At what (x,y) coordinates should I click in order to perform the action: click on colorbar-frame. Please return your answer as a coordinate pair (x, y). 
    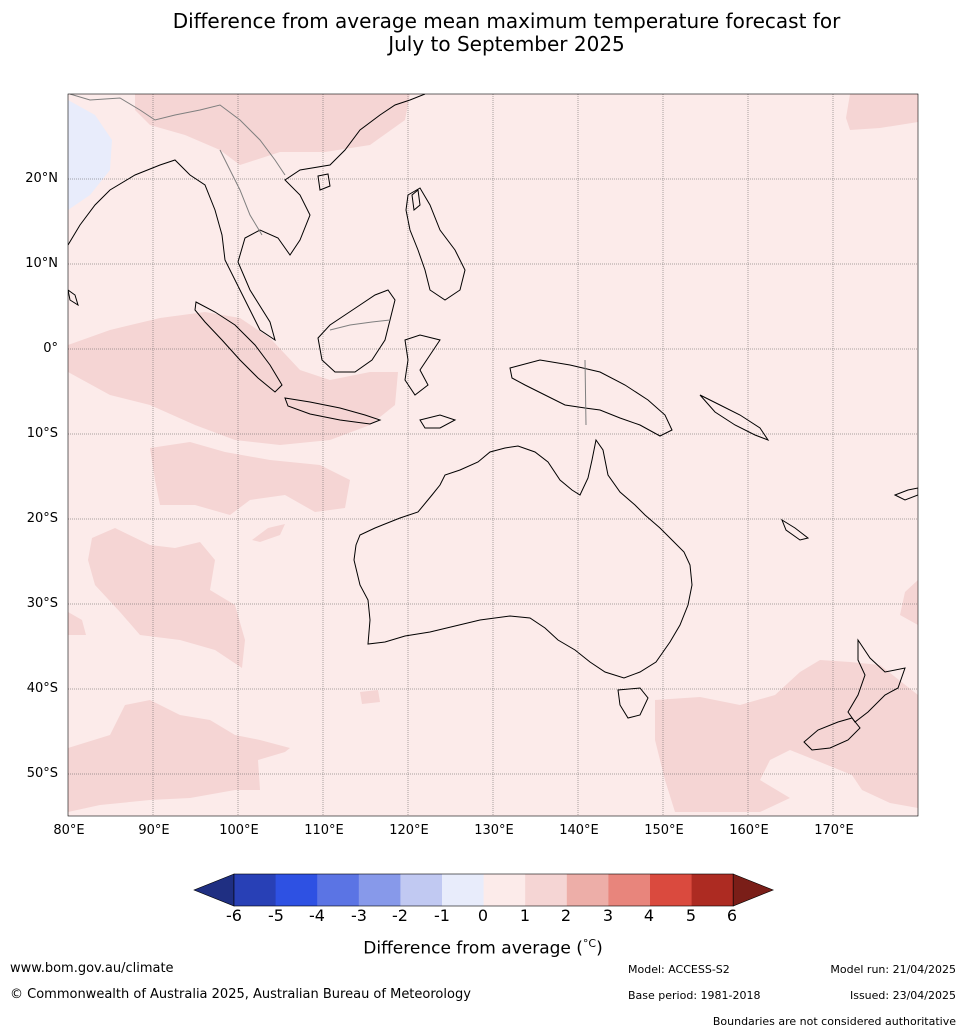
    Looking at the image, I should click on (483, 890).